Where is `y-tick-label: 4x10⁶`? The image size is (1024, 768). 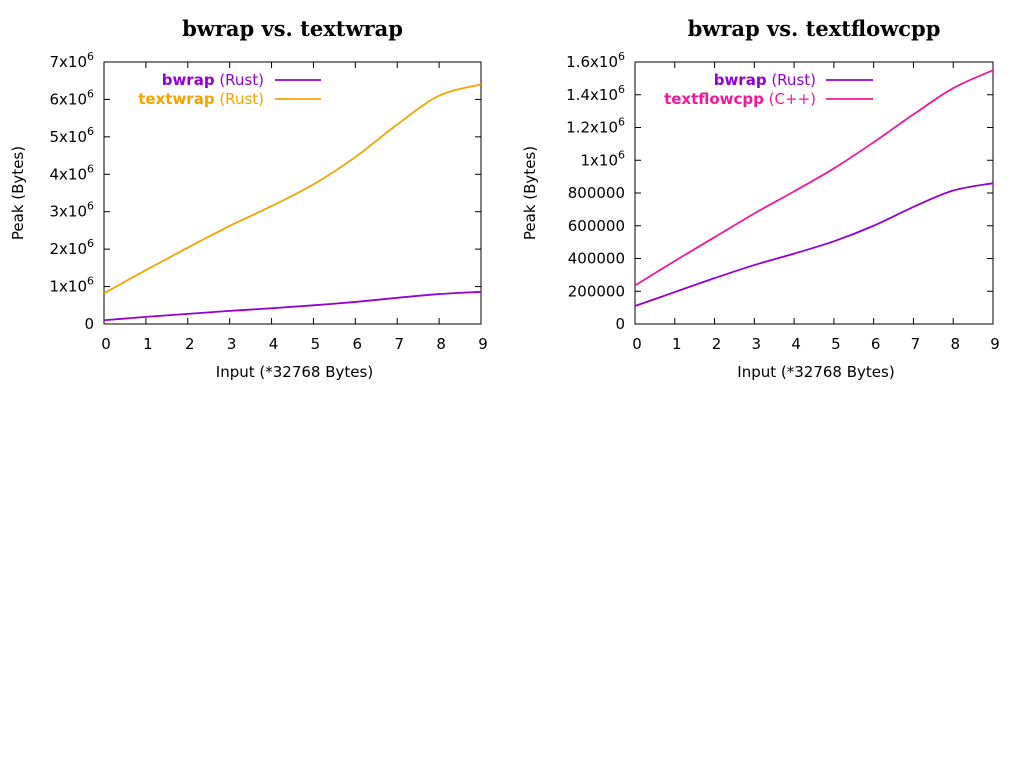
y-tick-label: 4x10⁶ is located at coordinates (71, 172).